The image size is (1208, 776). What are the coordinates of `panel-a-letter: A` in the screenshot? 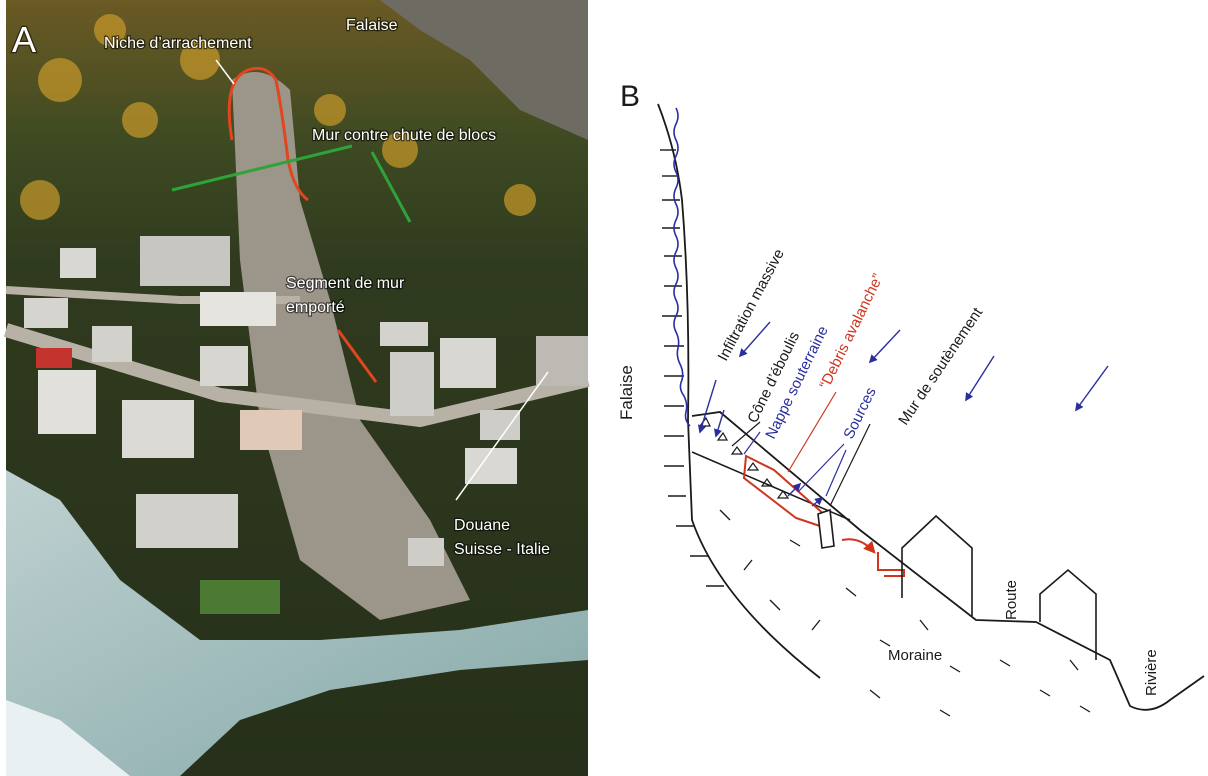 It's located at (24, 39).